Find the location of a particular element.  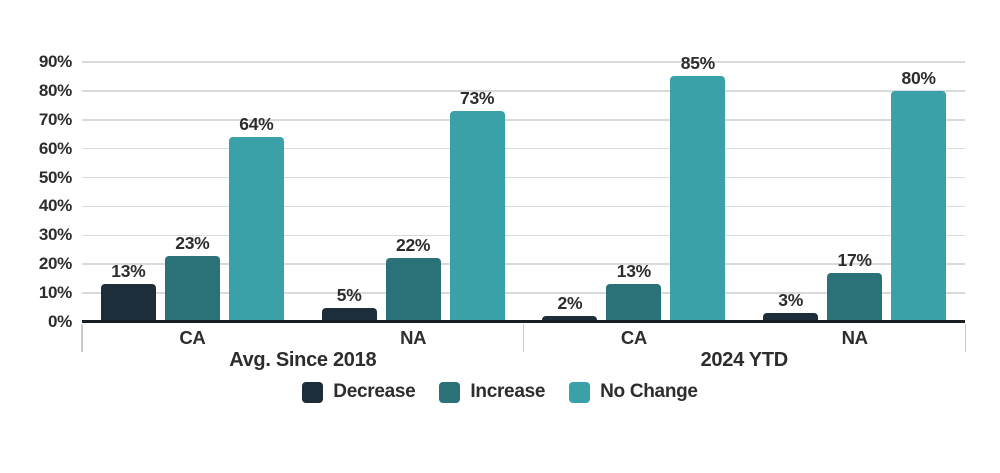

category-axis: CA NA CA NA is located at coordinates (523, 338).